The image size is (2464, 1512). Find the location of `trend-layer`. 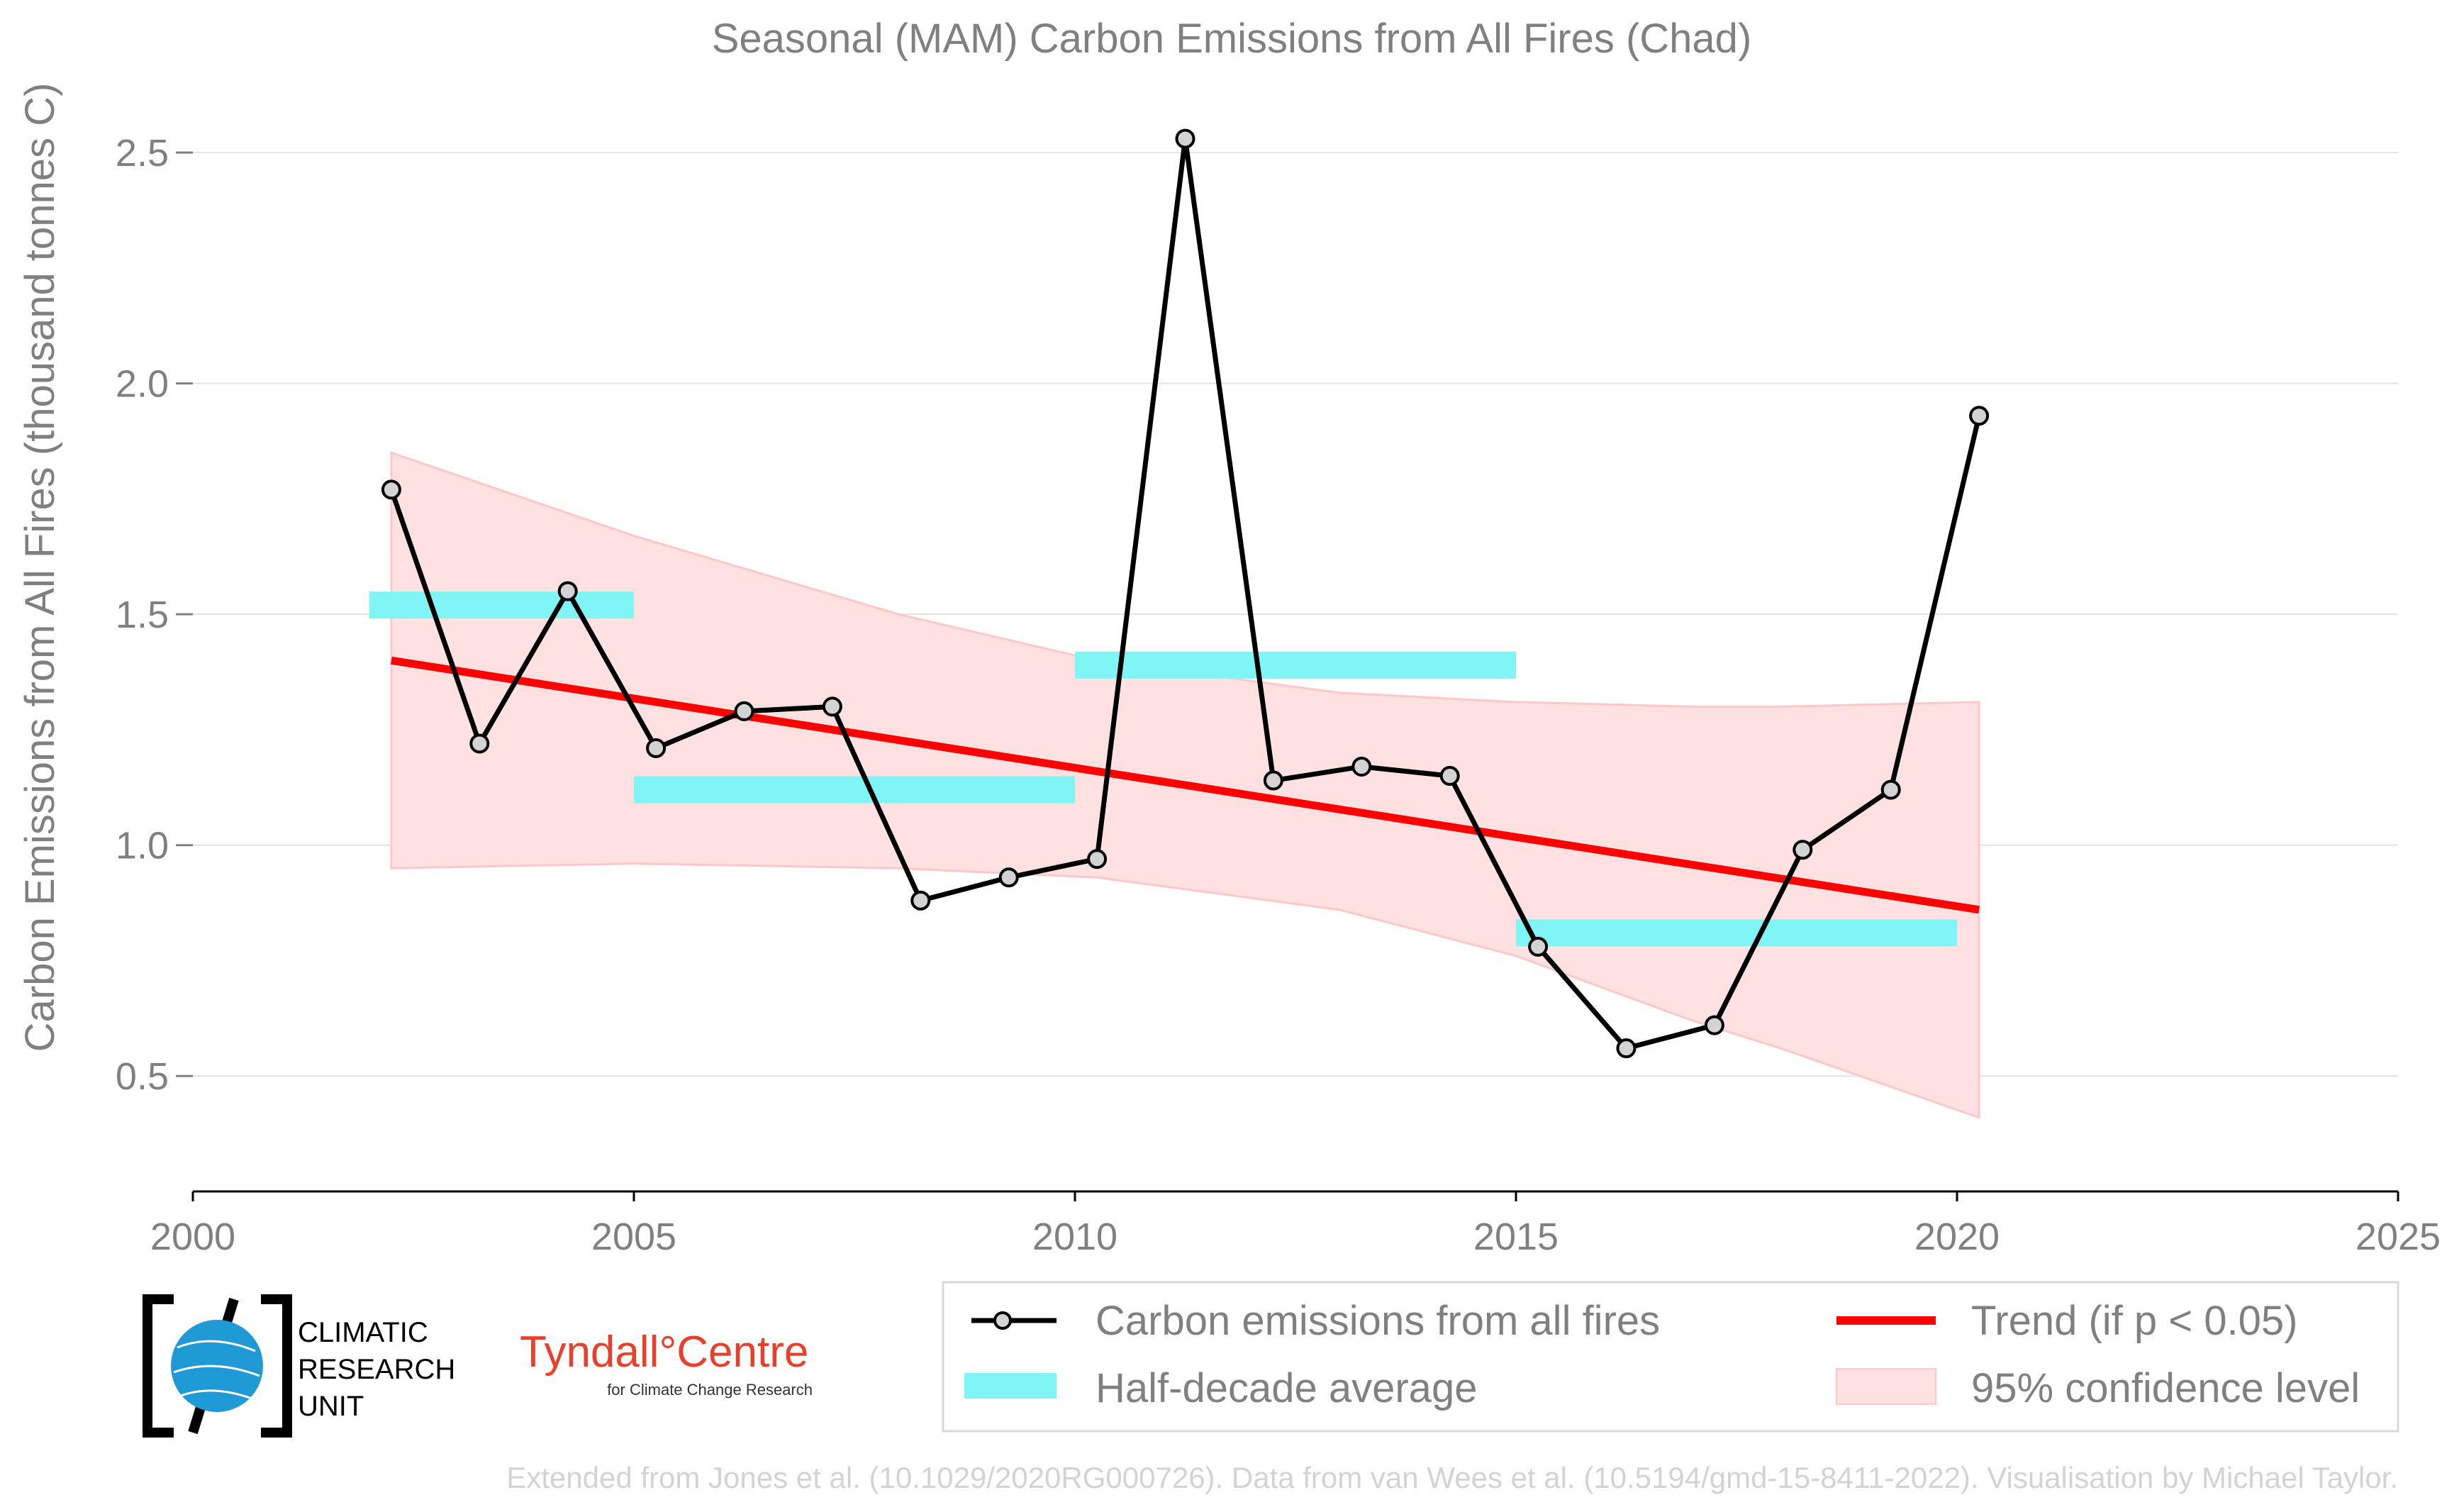

trend-layer is located at coordinates (1185, 785).